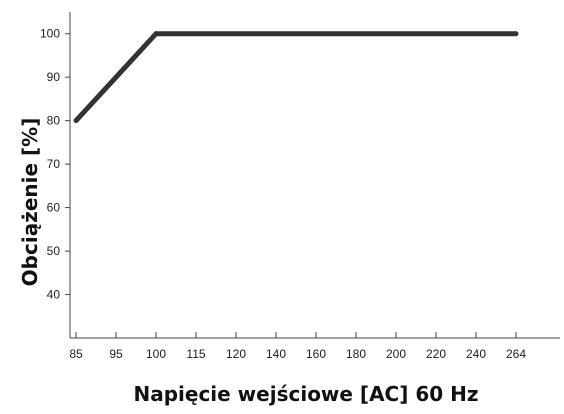 The width and height of the screenshot is (564, 414). Describe the element at coordinates (356, 354) in the screenshot. I see `x-tick-label: 180` at that location.